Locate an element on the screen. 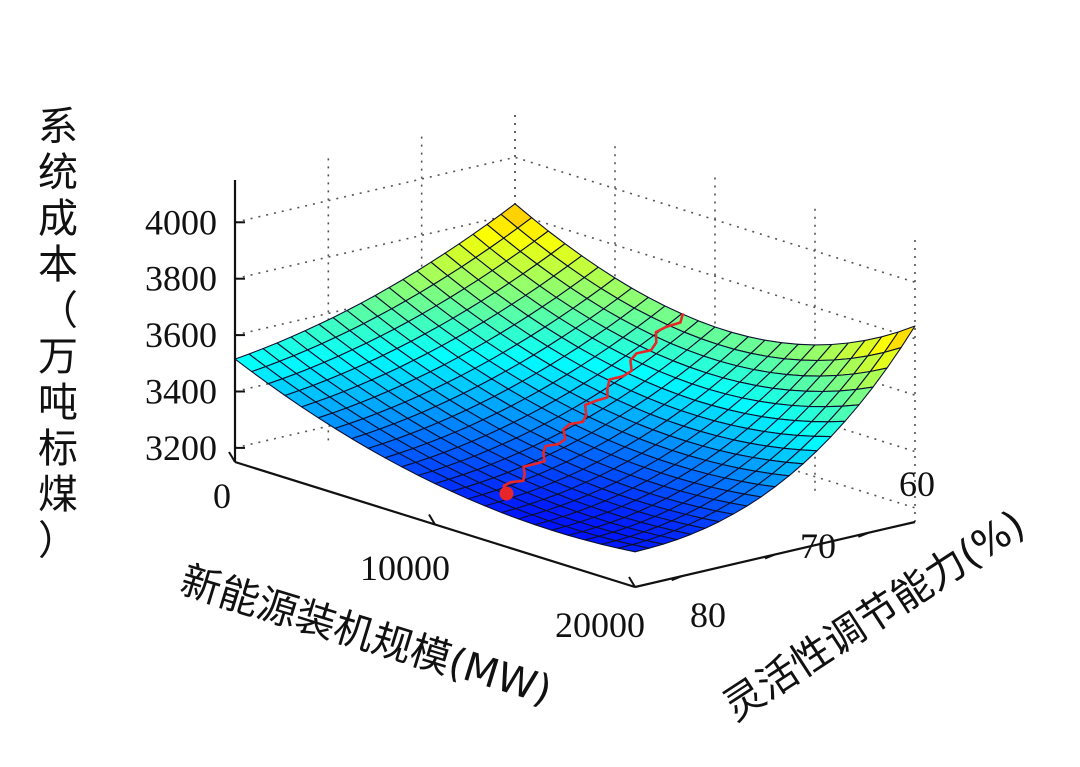  z-tick-label: 3400 is located at coordinates (181, 392).